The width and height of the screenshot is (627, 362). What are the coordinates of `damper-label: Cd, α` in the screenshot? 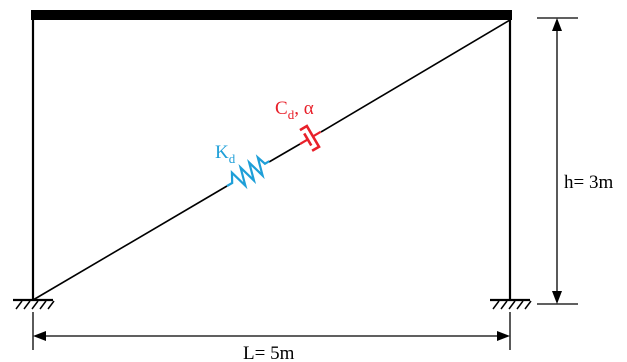 It's located at (294, 110).